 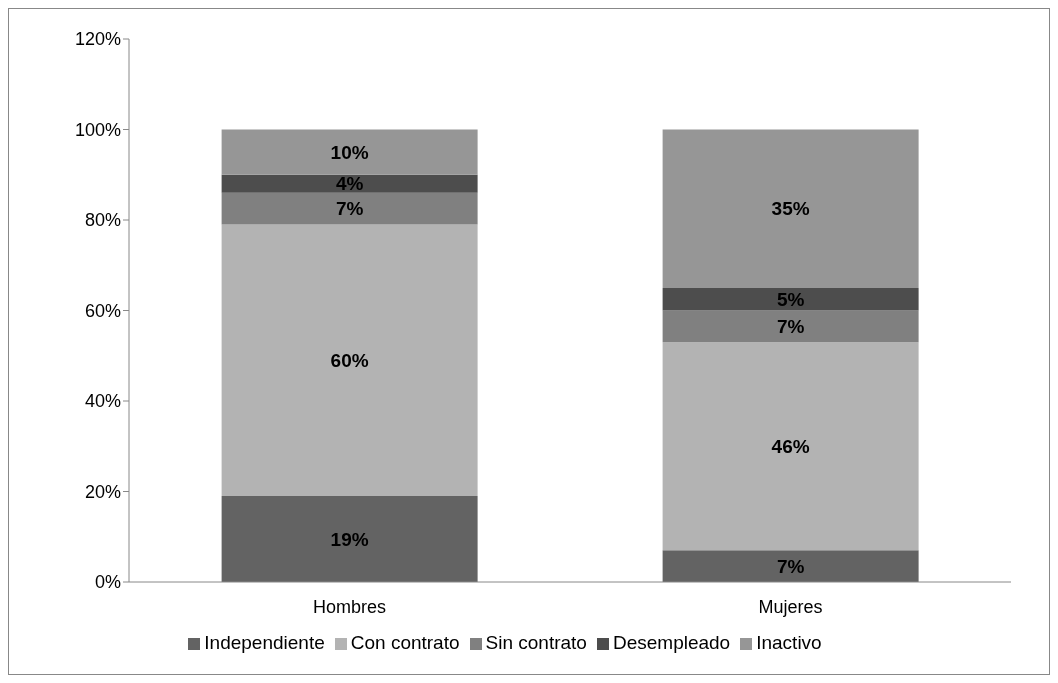 I want to click on data-label: 46%, so click(x=790, y=446).